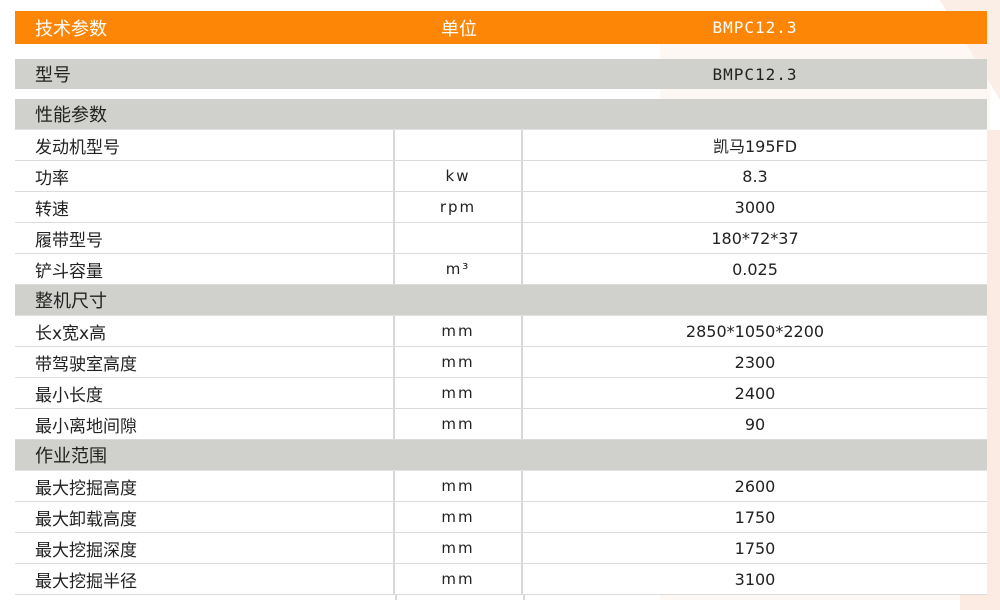 The image size is (1000, 610). I want to click on header-unit: 单位, so click(459, 29).